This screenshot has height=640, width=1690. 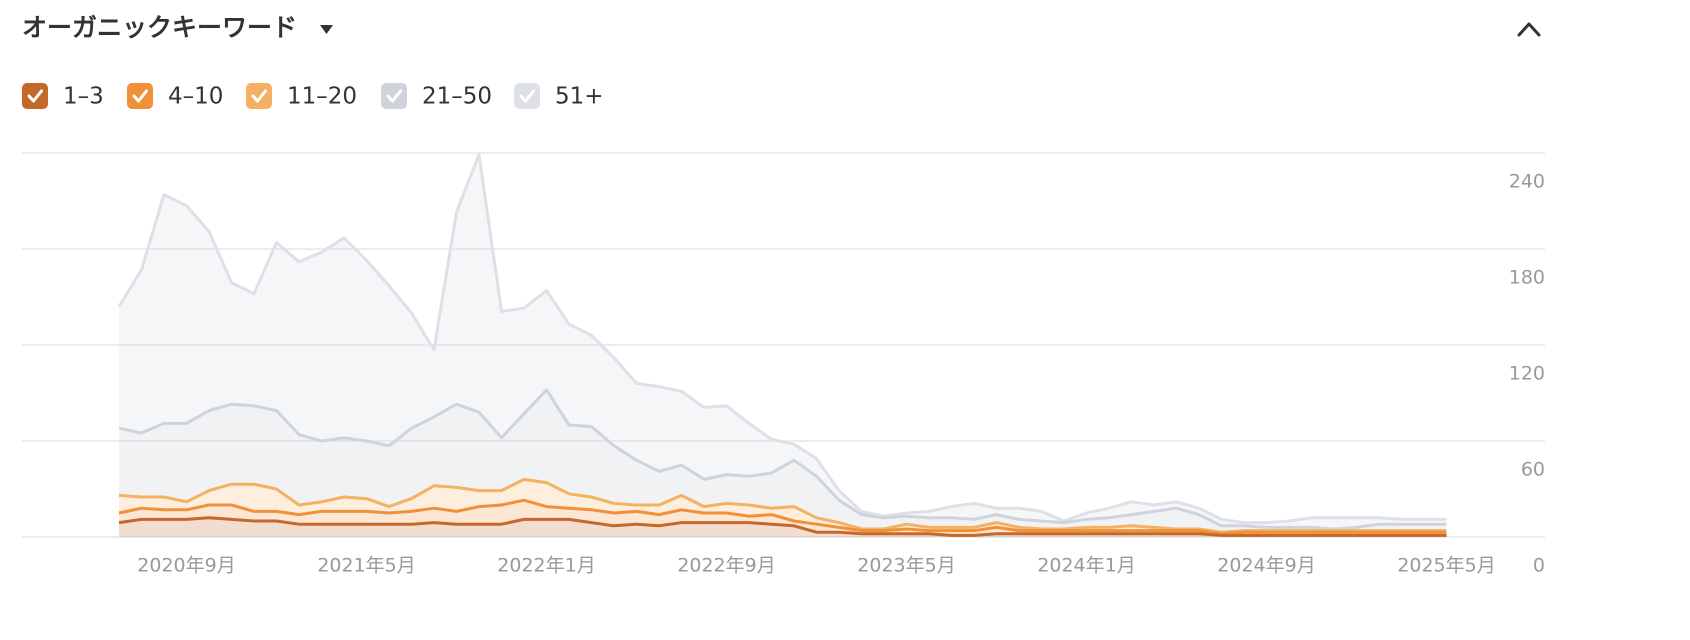 I want to click on legend-item: 1–3, so click(x=63, y=96).